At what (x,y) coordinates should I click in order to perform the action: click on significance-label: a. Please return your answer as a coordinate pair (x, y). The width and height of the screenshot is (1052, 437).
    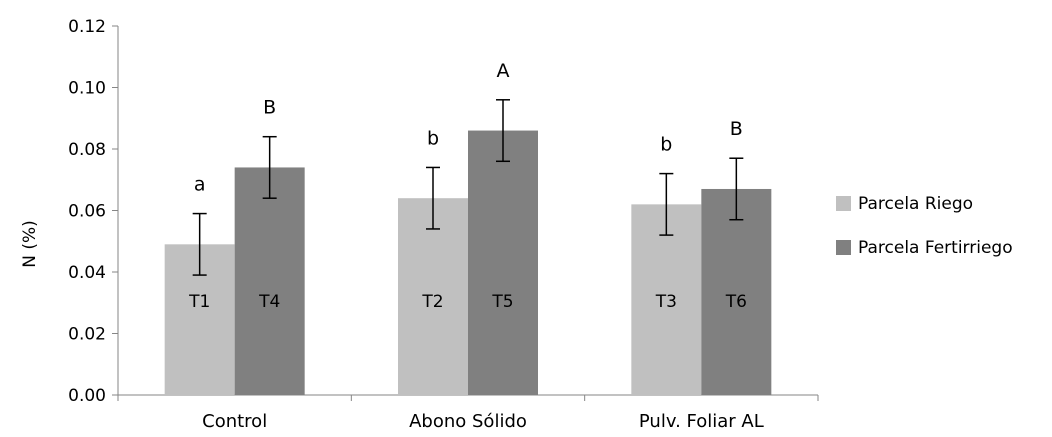
    Looking at the image, I should click on (200, 185).